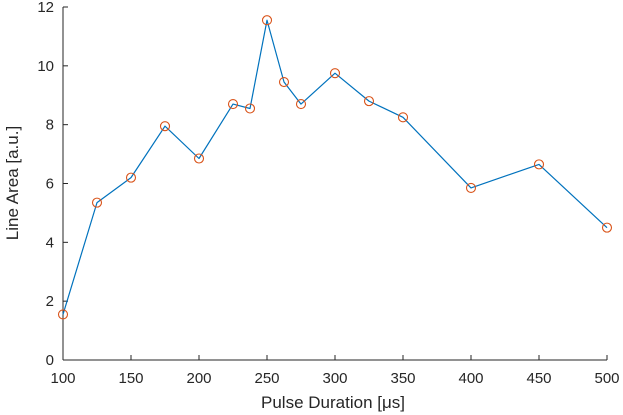  Describe the element at coordinates (606, 378) in the screenshot. I see `x-tick-label: 500` at that location.